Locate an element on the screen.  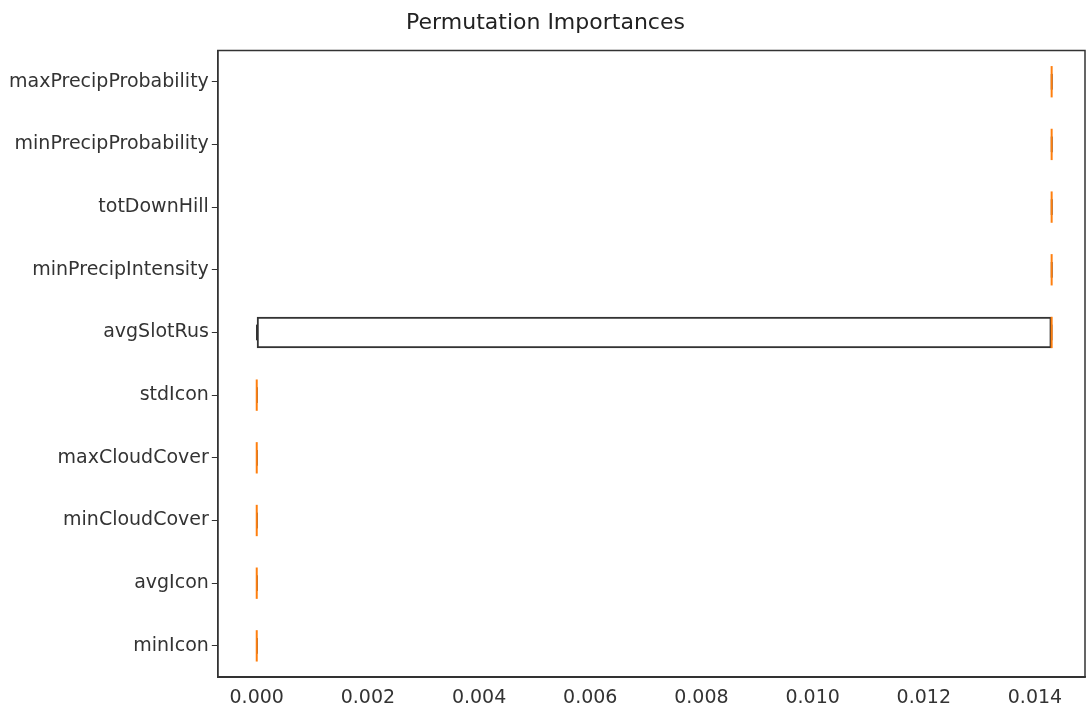
x-tick-label: 0.000 is located at coordinates (256, 695).